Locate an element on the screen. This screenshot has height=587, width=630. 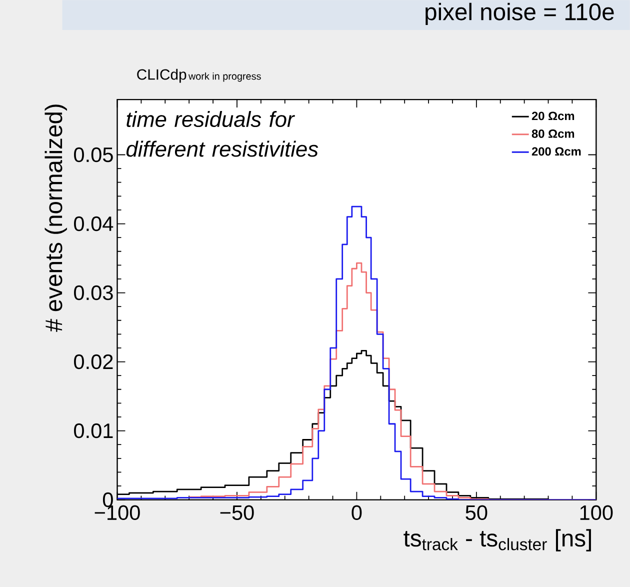
y-tick-label: 0.04 is located at coordinates (94, 223).